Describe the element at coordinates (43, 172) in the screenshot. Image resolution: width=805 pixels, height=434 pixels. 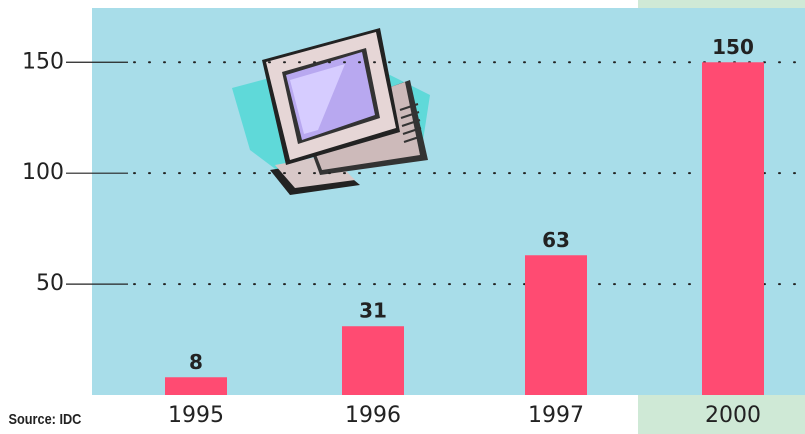
I see `y-tick-label: 100` at that location.